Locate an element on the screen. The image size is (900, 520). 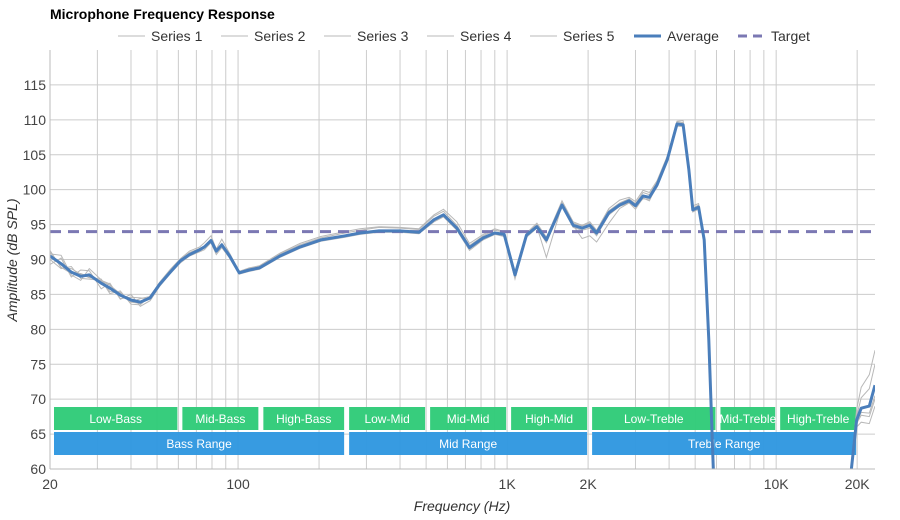
legend-label: Series 1 is located at coordinates (177, 36).